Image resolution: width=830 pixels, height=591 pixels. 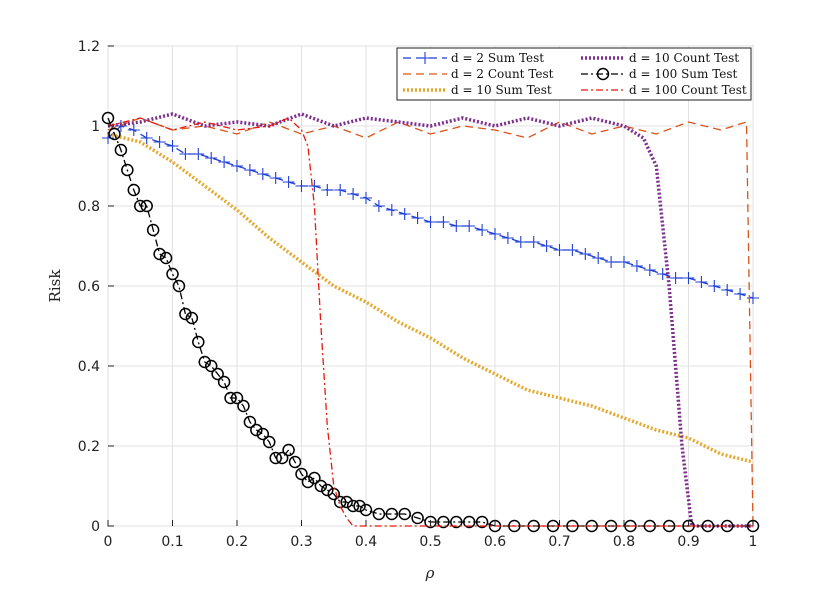 I want to click on y-tick-label: 0.2, so click(x=89, y=447).